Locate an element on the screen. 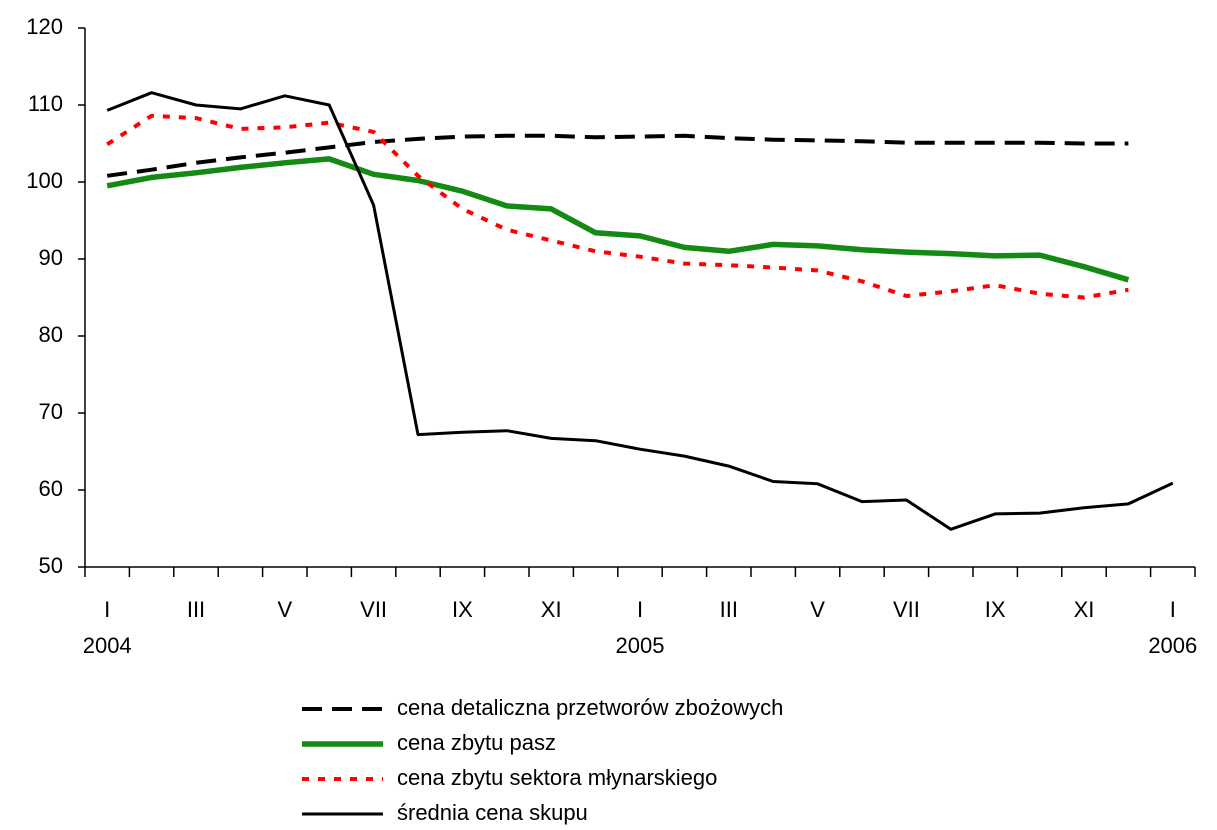 This screenshot has height=830, width=1217. y-tick-label: 70 is located at coordinates (51, 411).